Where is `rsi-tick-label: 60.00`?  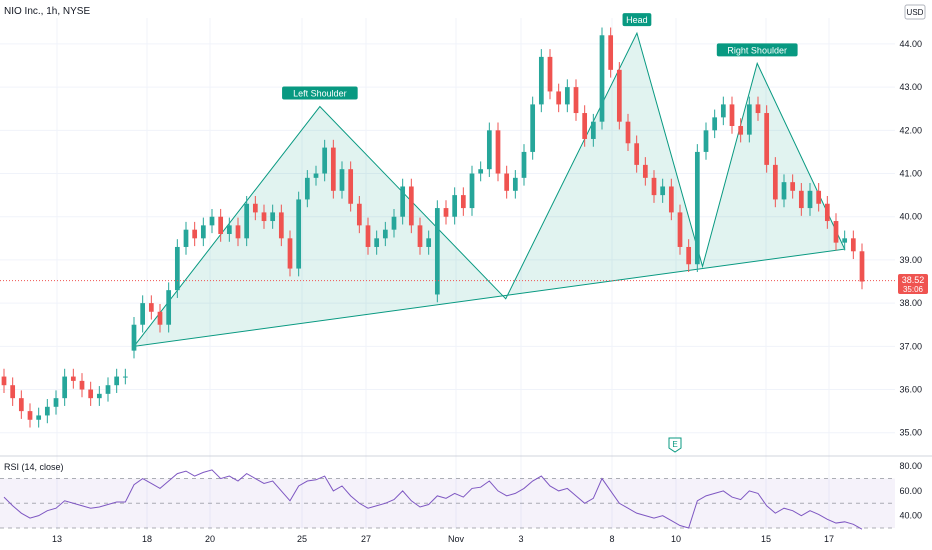 rsi-tick-label: 60.00 is located at coordinates (910, 491).